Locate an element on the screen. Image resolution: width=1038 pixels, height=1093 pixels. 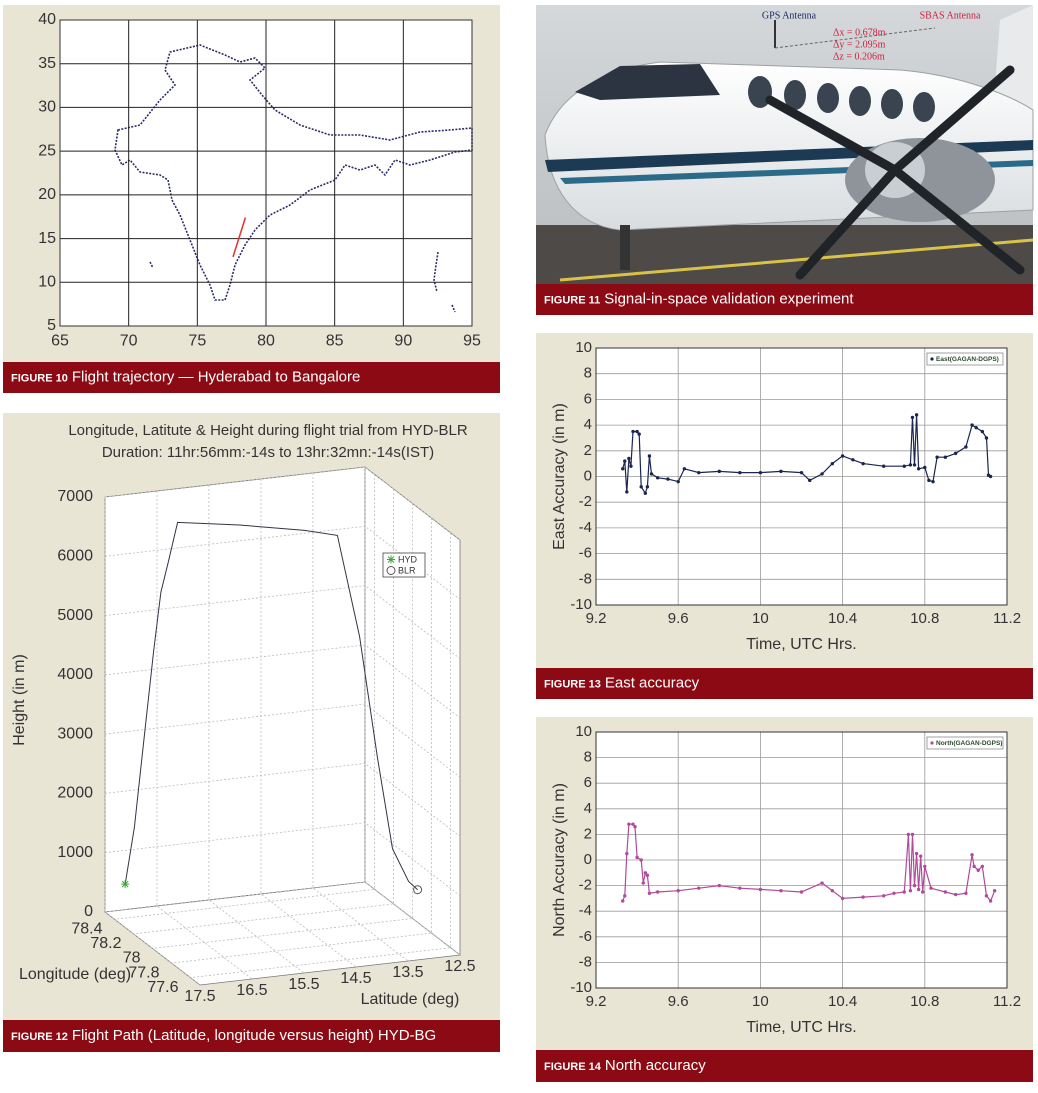
x-tick-label: 70 is located at coordinates (129, 340).